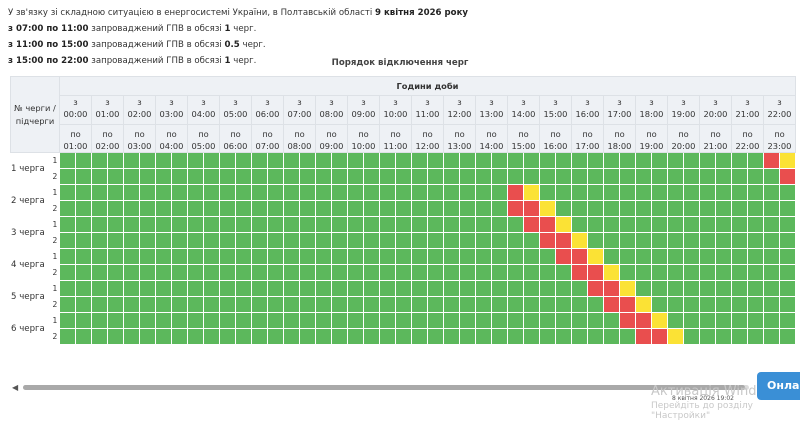  I want to click on table-caption: Порядок відключення черг, so click(400, 63).